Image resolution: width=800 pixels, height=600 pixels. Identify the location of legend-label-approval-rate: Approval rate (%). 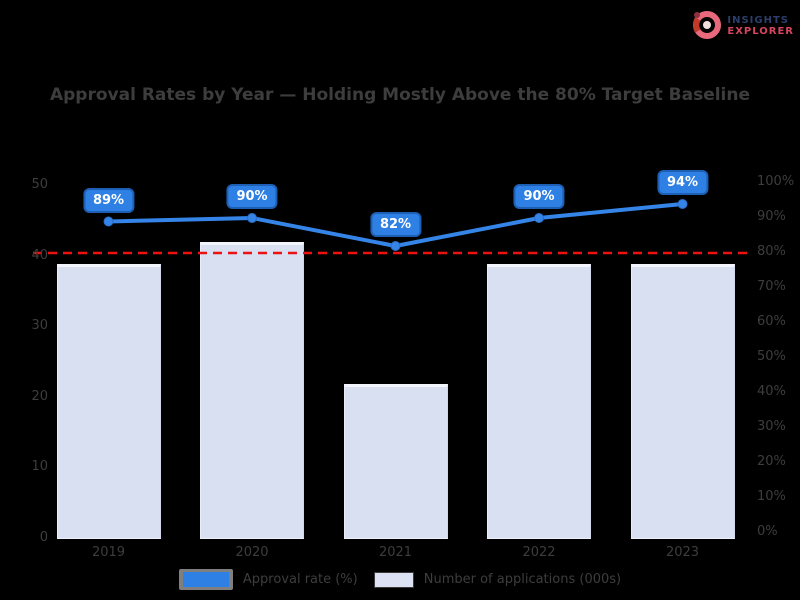
(300, 579).